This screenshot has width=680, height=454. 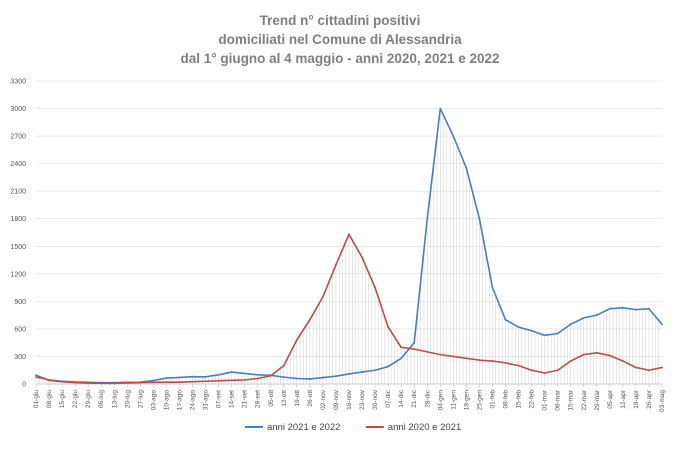 I want to click on x-tick-label-15-feb: 15-feb, so click(x=519, y=399).